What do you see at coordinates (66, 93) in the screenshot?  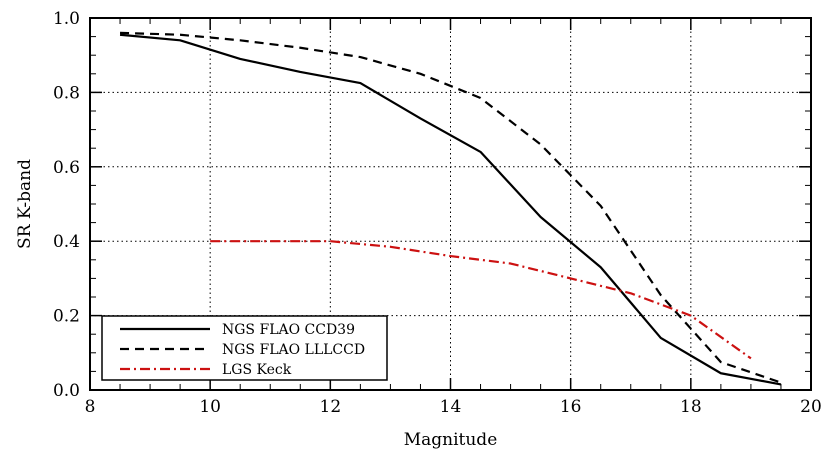 I see `y-tick-label: 0.8` at bounding box center [66, 93].